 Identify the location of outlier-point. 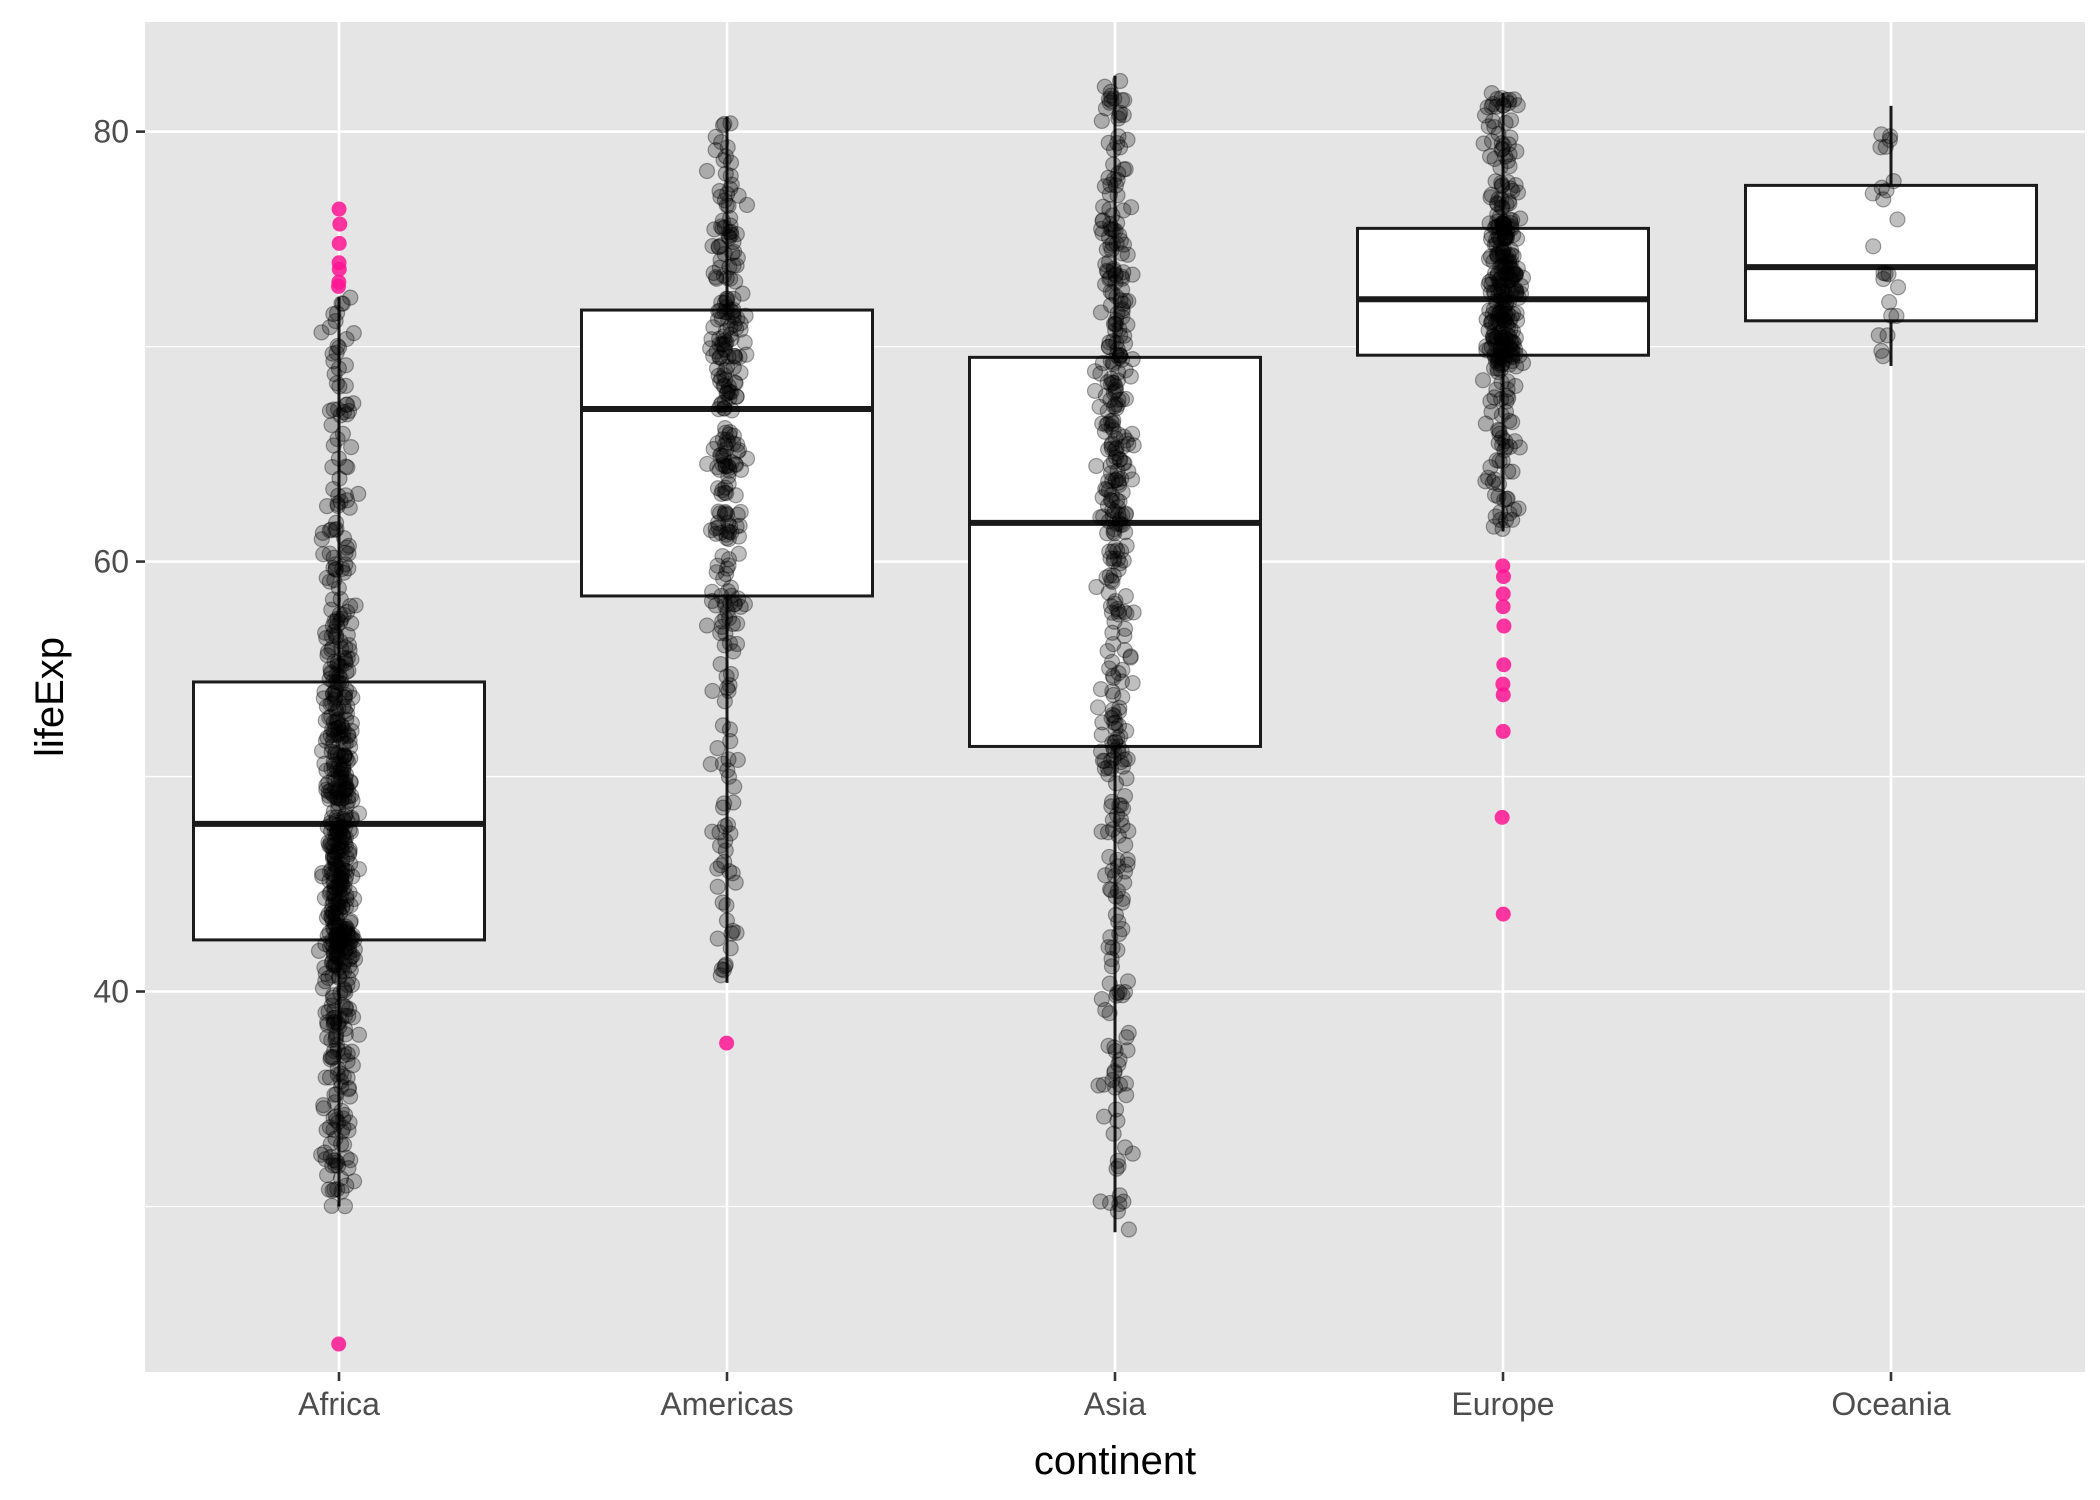
(339, 243).